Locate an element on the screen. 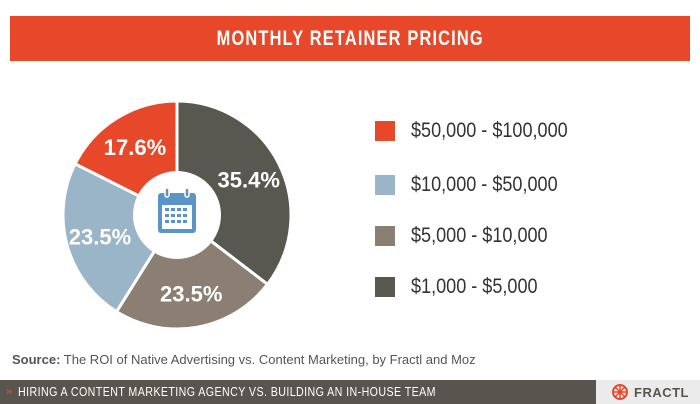  legend-label: $5,000 - $10,000 is located at coordinates (479, 235).